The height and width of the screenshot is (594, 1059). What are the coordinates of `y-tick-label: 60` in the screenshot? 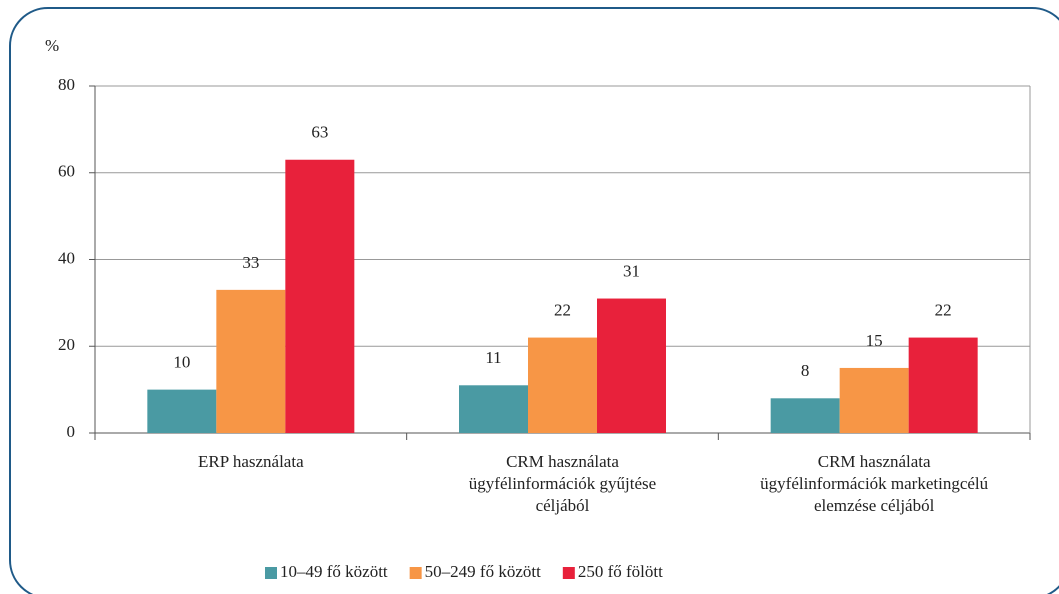 It's located at (66, 171).